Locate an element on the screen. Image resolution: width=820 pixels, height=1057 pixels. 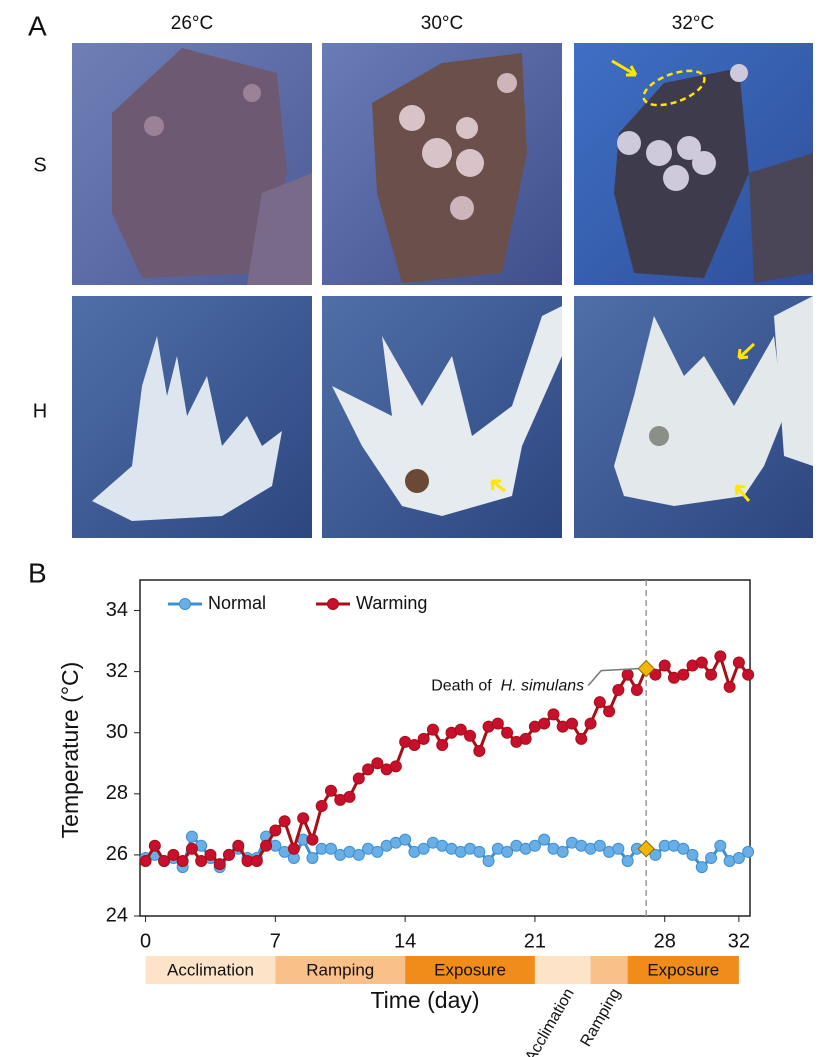
legend-label: Normal is located at coordinates (237, 603).